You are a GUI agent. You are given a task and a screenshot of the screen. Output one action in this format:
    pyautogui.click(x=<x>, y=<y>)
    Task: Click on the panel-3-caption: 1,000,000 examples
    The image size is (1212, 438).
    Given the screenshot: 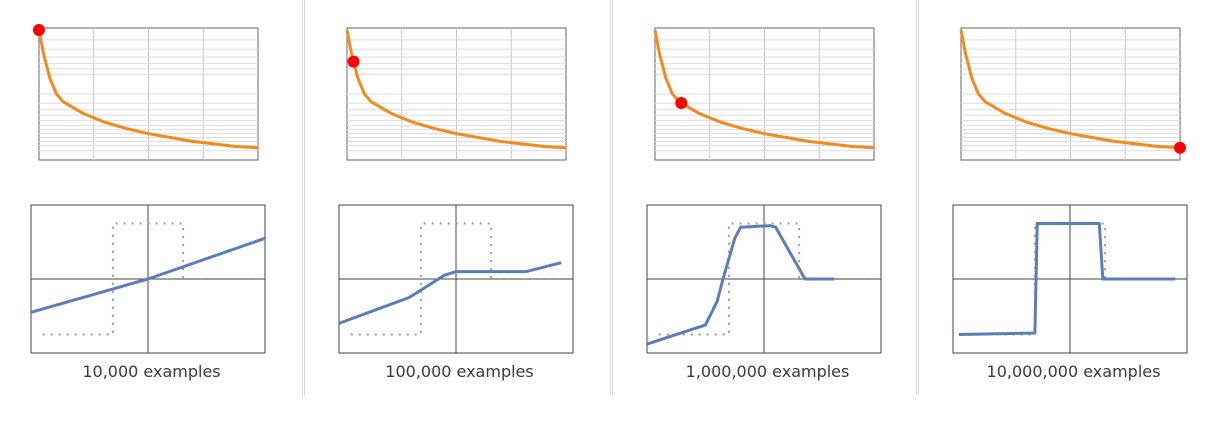 What is the action you would take?
    pyautogui.click(x=767, y=371)
    